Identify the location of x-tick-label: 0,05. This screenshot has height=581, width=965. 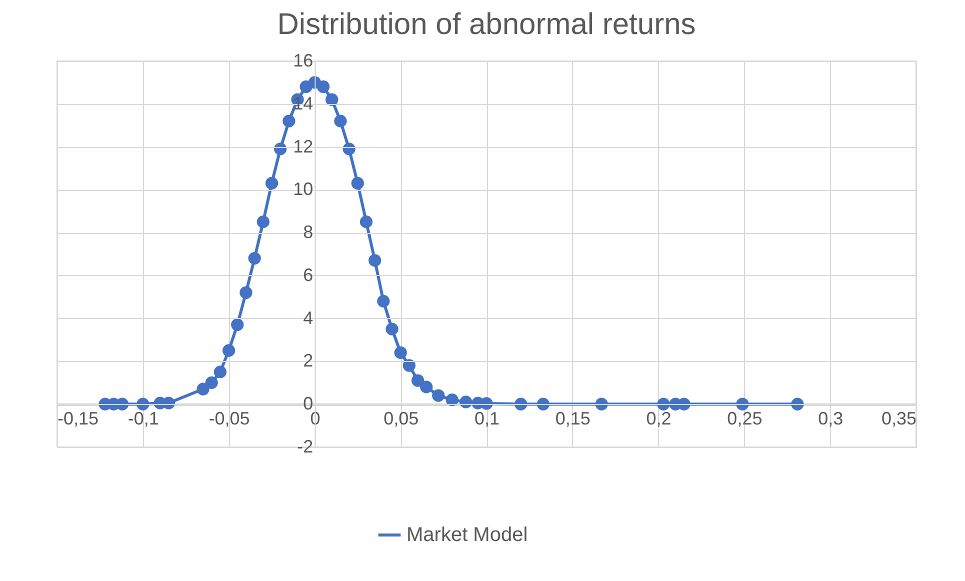
(401, 418).